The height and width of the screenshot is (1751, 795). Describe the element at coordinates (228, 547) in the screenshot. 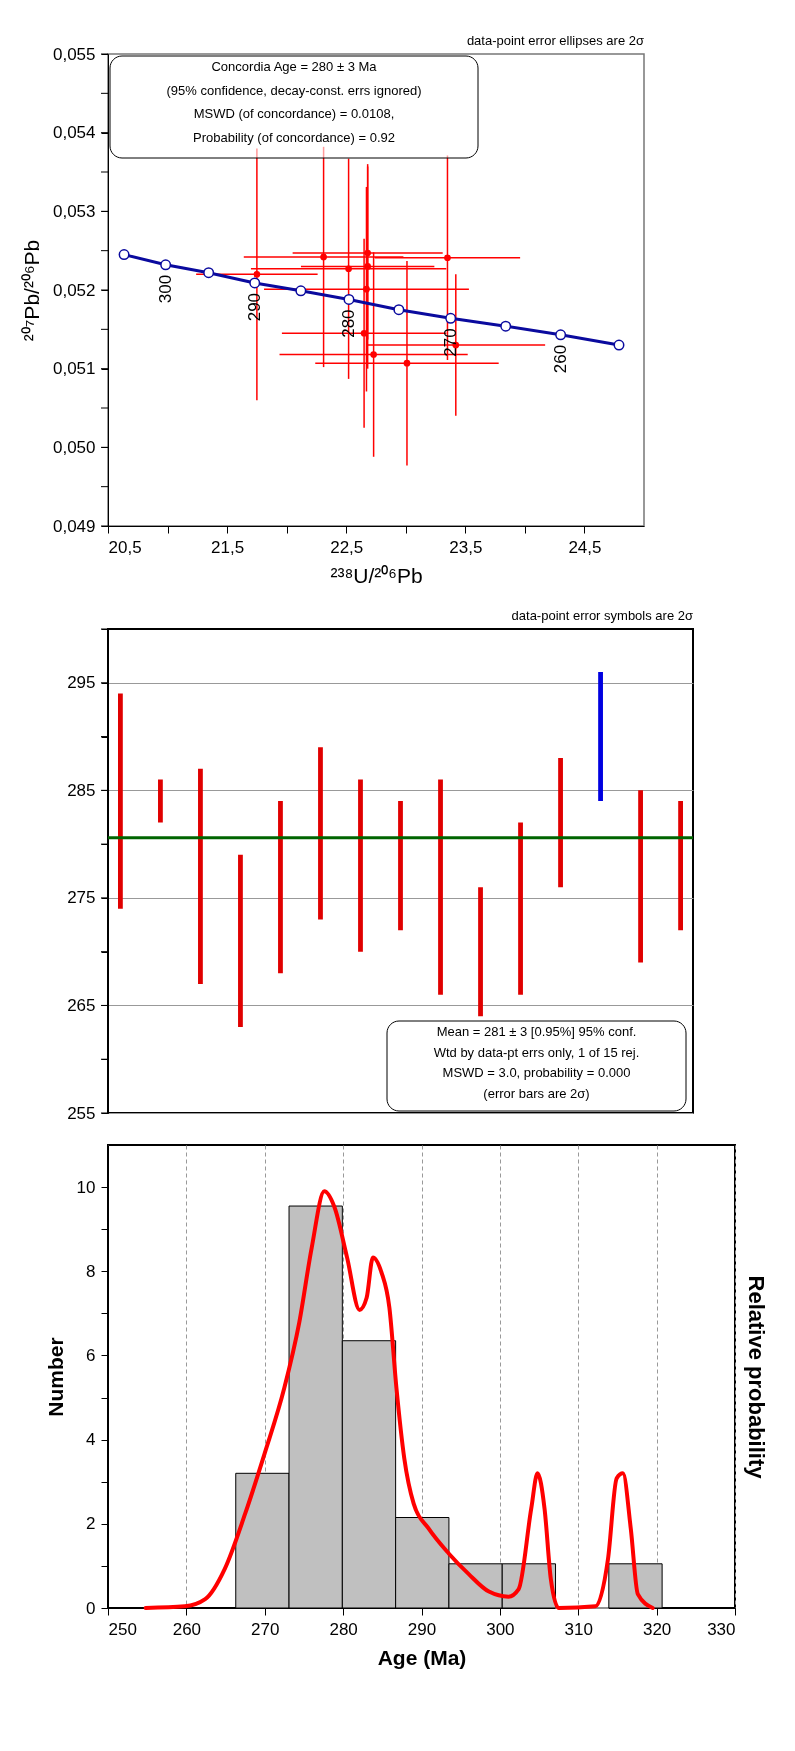

I see `x-tick-label: 21,5` at that location.